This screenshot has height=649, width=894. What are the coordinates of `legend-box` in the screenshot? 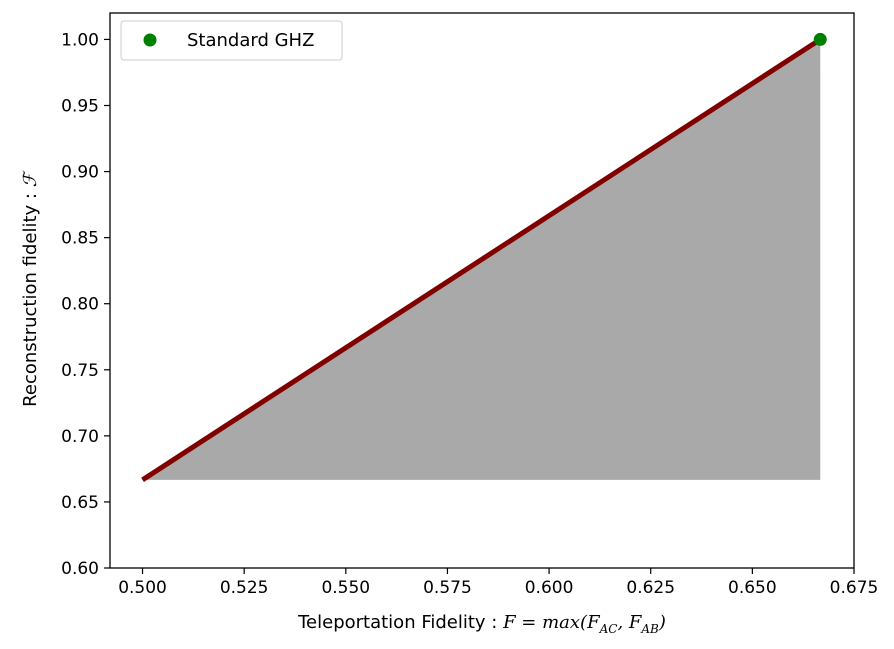 It's located at (231, 40).